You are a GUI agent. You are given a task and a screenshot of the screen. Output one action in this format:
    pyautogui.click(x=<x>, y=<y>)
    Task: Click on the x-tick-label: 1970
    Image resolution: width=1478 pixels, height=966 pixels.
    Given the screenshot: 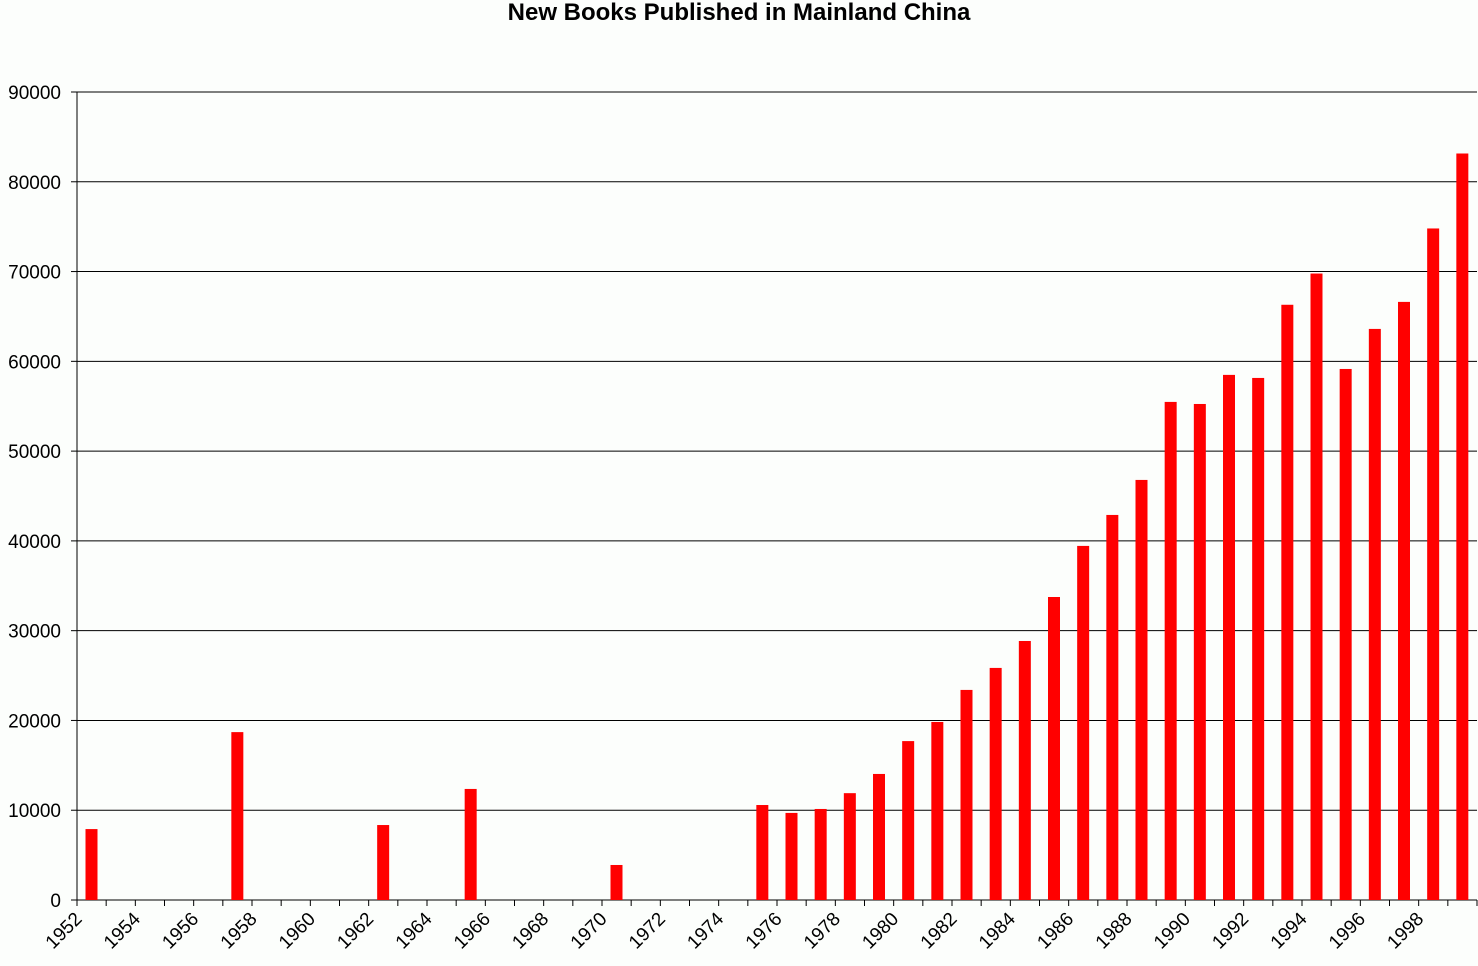 What is the action you would take?
    pyautogui.click(x=589, y=931)
    